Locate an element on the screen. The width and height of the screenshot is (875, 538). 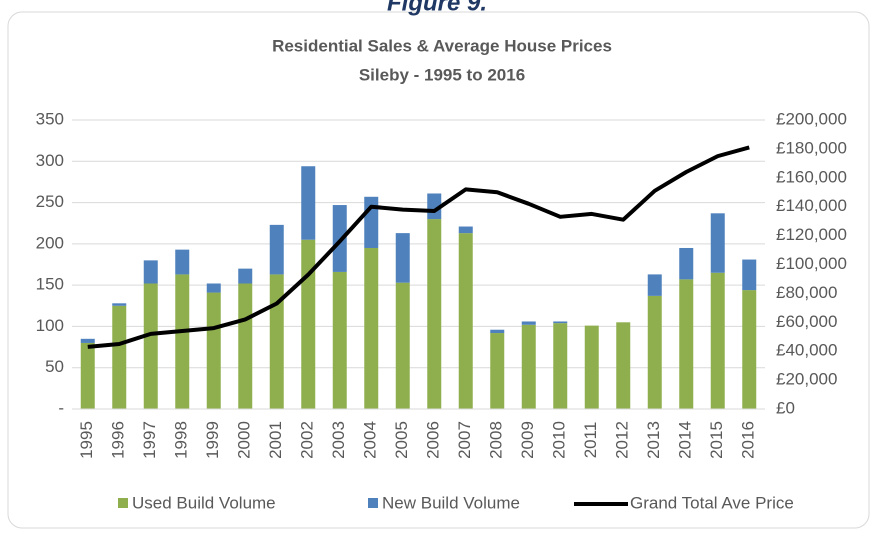
x-tick-label: 2013 is located at coordinates (653, 440).